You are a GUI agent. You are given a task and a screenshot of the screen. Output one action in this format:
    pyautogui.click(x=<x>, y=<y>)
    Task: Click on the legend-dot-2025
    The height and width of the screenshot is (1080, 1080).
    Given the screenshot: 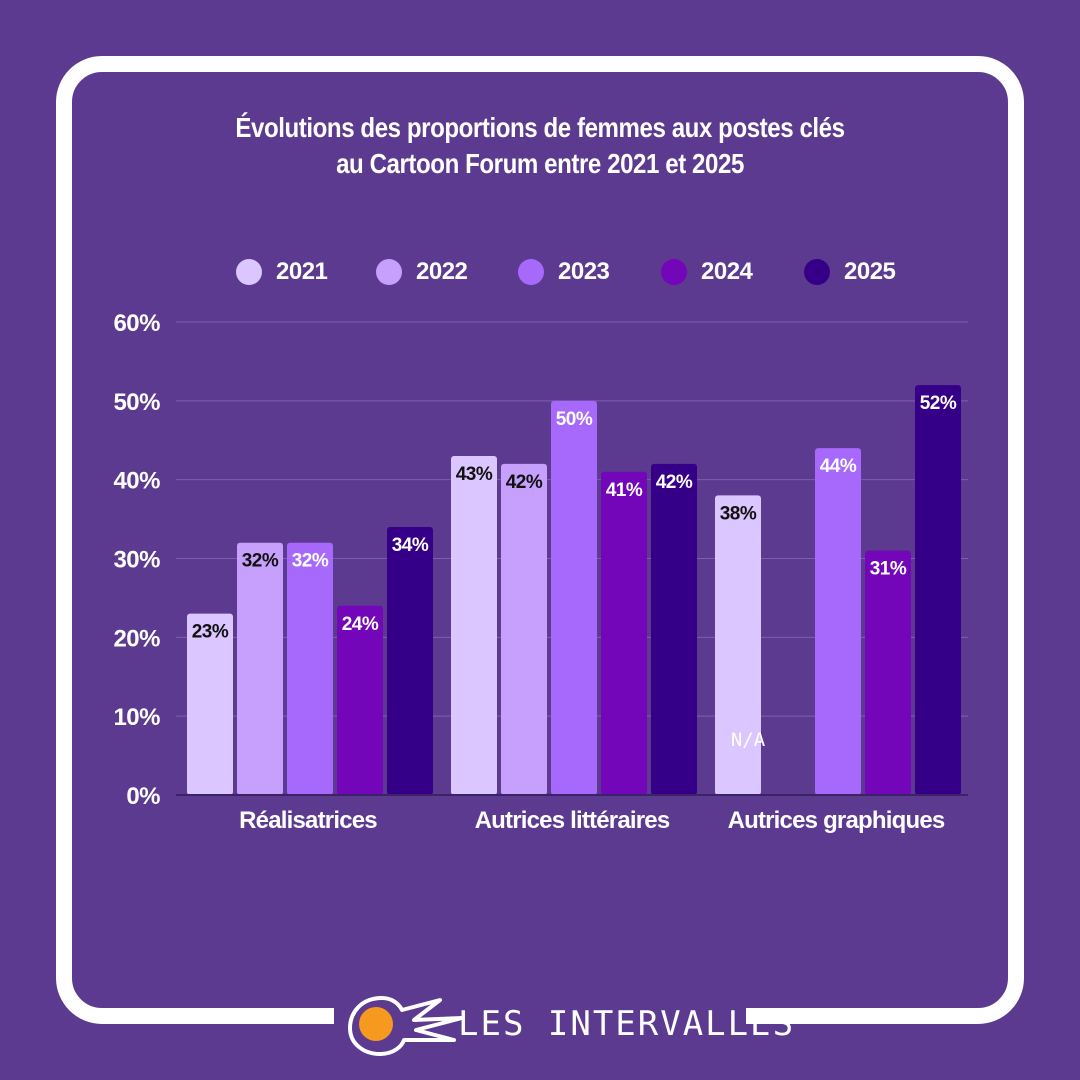 What is the action you would take?
    pyautogui.click(x=817, y=272)
    